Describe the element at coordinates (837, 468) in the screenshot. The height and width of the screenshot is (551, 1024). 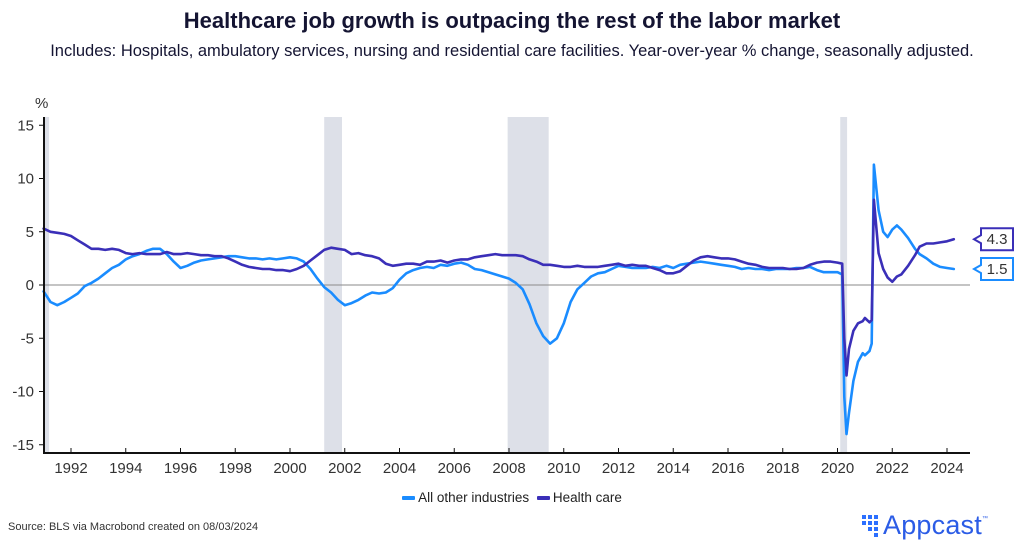
I see `x-tick-label: 2020` at that location.